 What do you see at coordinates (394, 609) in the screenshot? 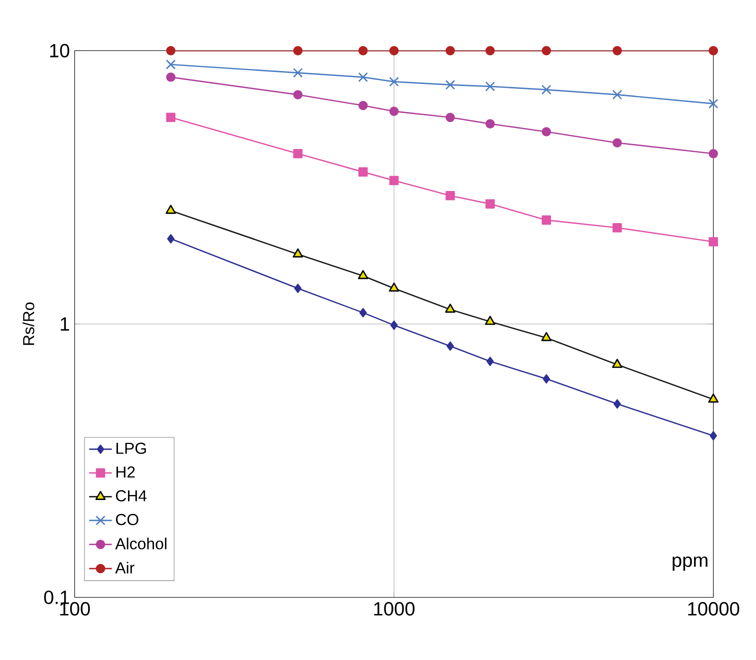
I see `x-tick-label: 1000` at bounding box center [394, 609].